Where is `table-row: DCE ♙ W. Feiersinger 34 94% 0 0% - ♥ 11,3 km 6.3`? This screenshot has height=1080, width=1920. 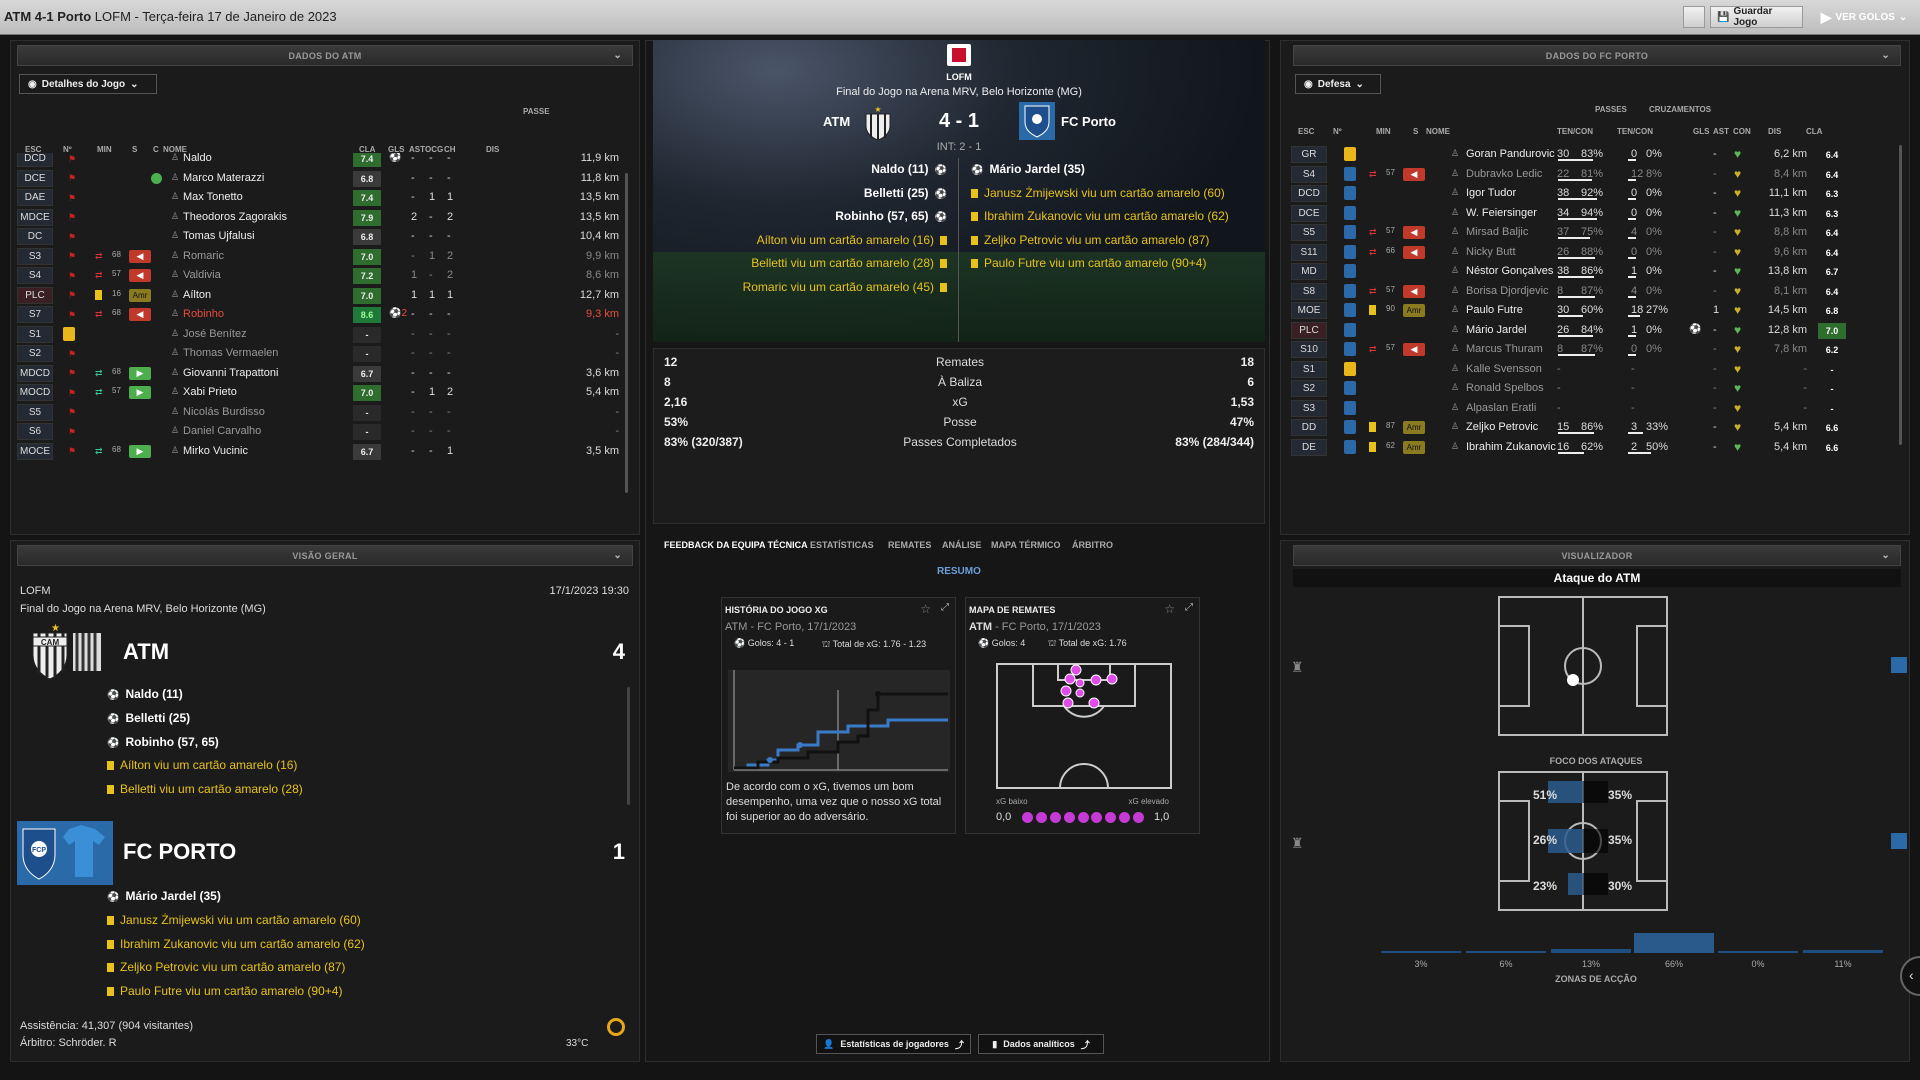
table-row: DCE ♙ W. Feiersinger 34 94% 0 0% - ♥ 11,3 km 6.3 is located at coordinates (1593, 214).